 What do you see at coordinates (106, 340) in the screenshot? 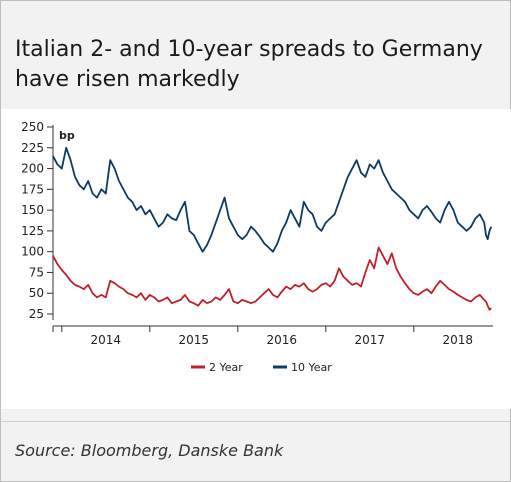
I see `x-tick-label: 2014` at bounding box center [106, 340].